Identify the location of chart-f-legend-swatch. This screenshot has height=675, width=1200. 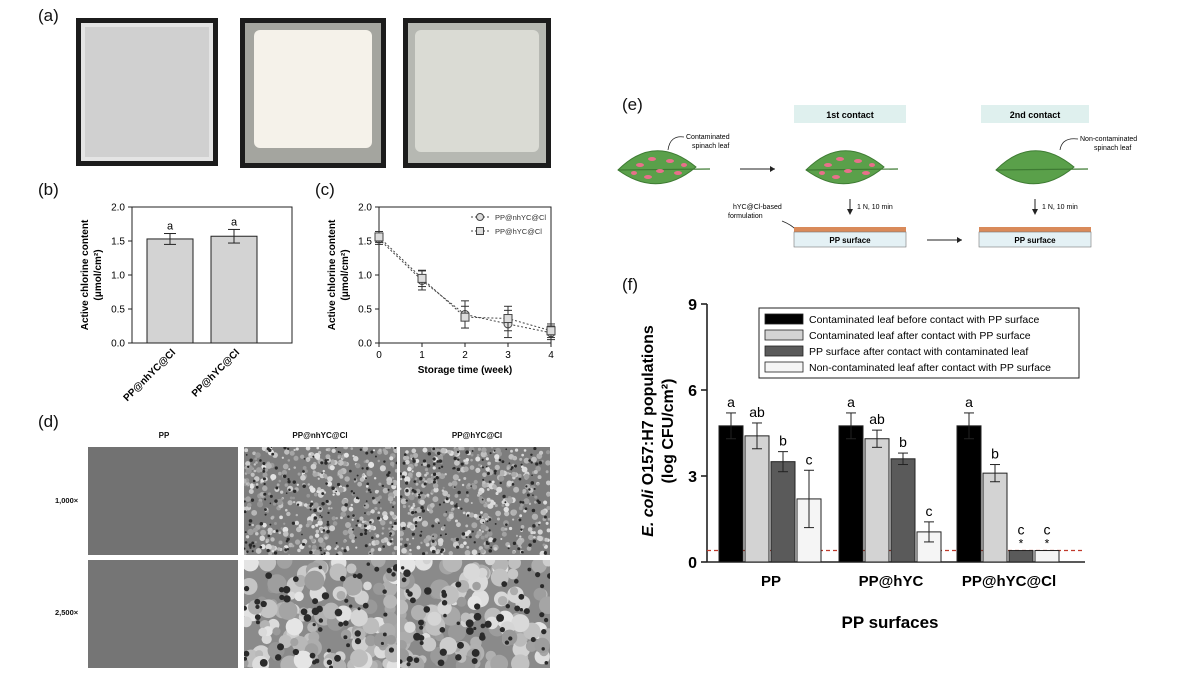
(784, 335).